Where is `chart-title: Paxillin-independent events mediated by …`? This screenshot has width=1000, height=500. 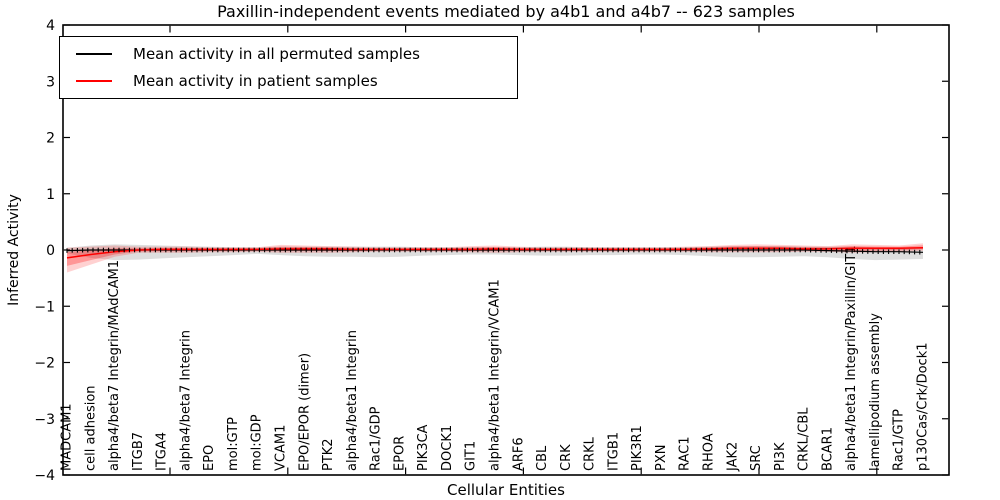 chart-title: Paxillin-independent events mediated by … is located at coordinates (506, 11).